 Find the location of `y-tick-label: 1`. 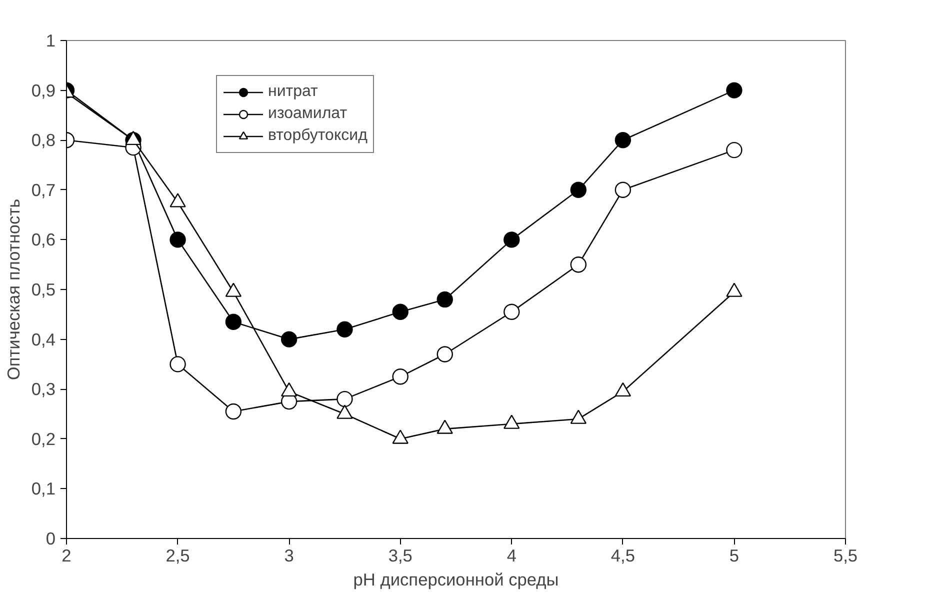

y-tick-label: 1 is located at coordinates (51, 40).